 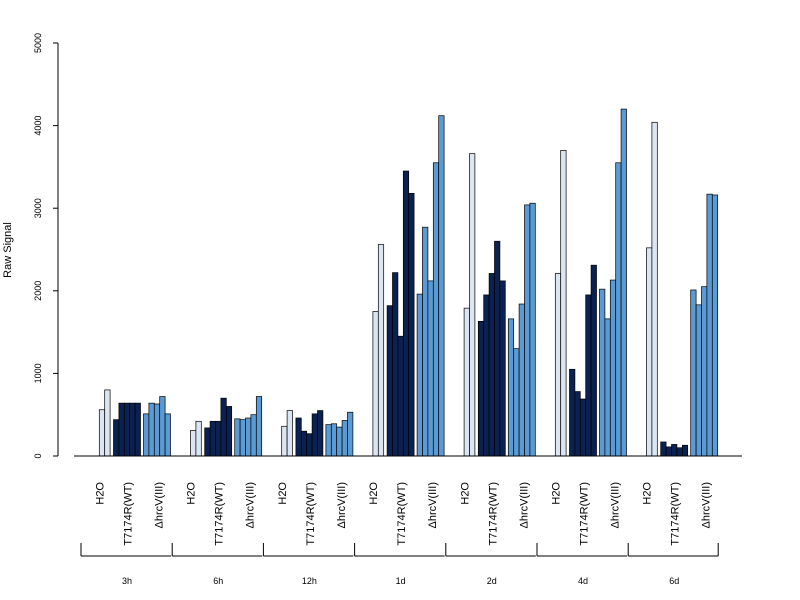 I want to click on y-axis: 0 1000 2000 3000 4000 5000, so click(x=46, y=246).